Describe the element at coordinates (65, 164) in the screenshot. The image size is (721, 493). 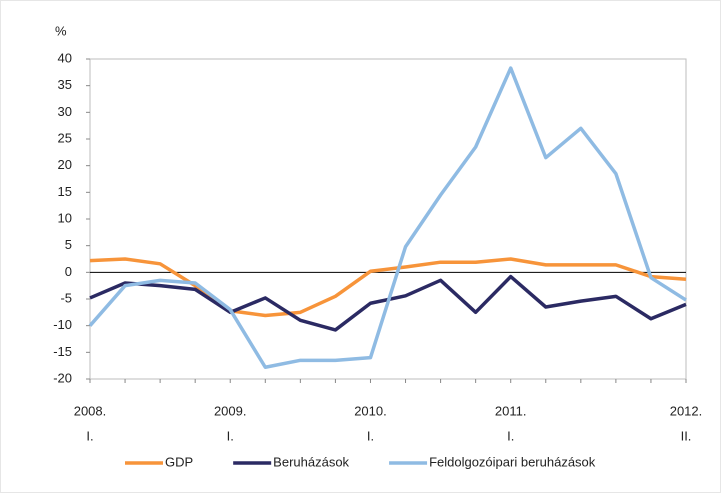
I see `y-tick-label: 20` at that location.